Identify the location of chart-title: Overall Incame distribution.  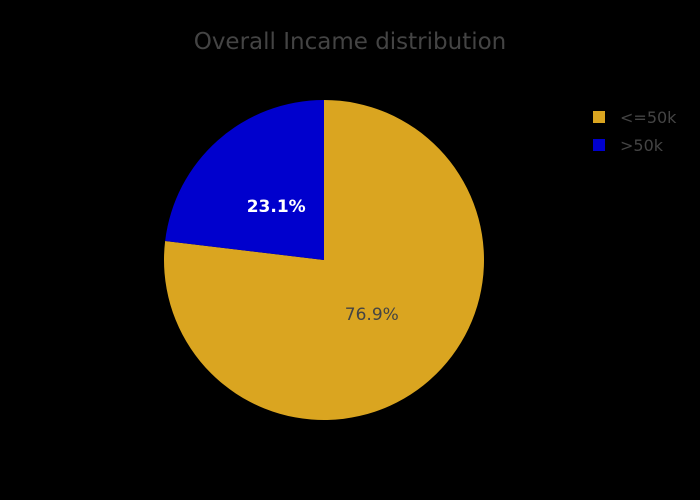
(350, 42).